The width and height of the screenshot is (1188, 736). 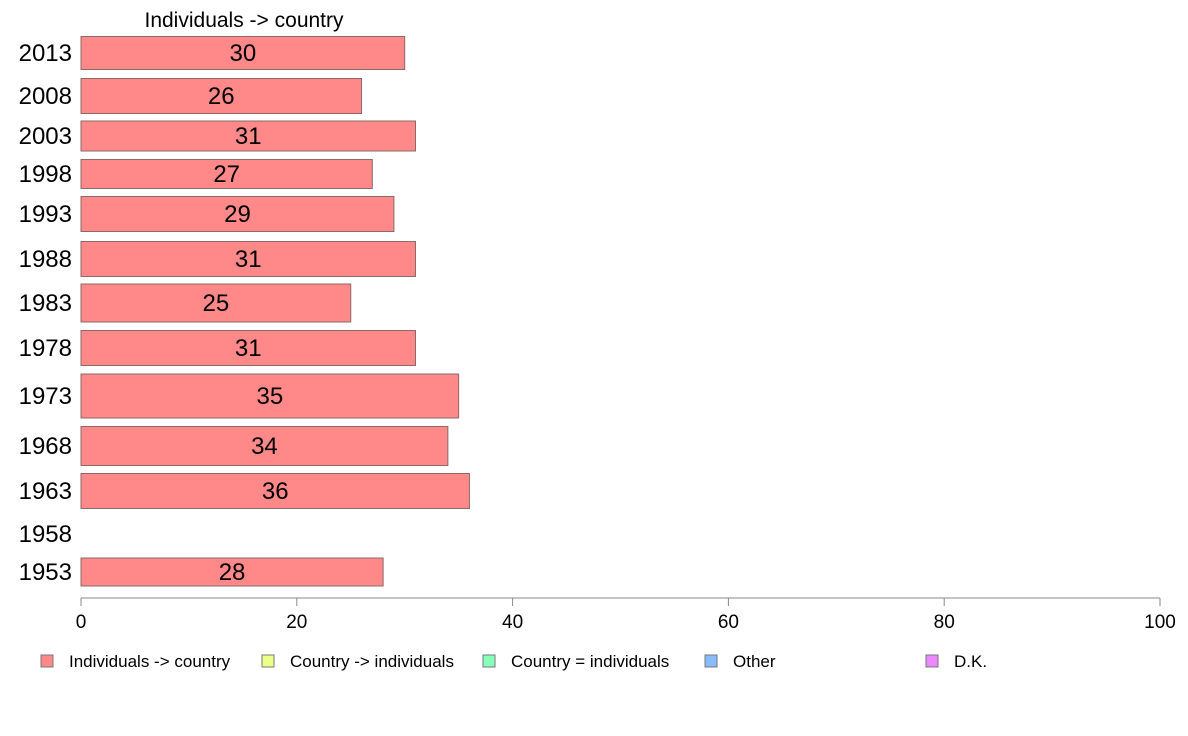 I want to click on bar-value-label: 30, so click(x=242, y=53).